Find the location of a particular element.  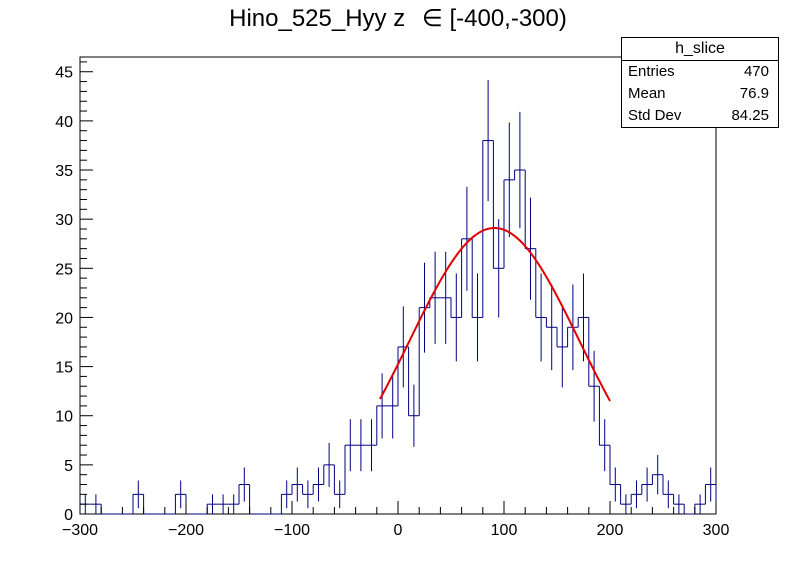

y-tick-label: 40 is located at coordinates (64, 122).